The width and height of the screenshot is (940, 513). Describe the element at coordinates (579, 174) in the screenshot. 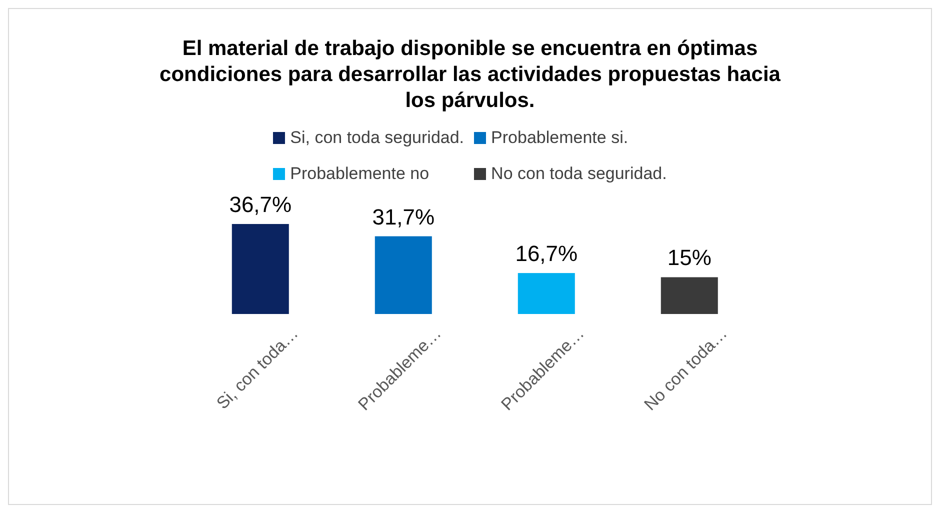

I see `legend-label: No con toda seguridad.` at that location.